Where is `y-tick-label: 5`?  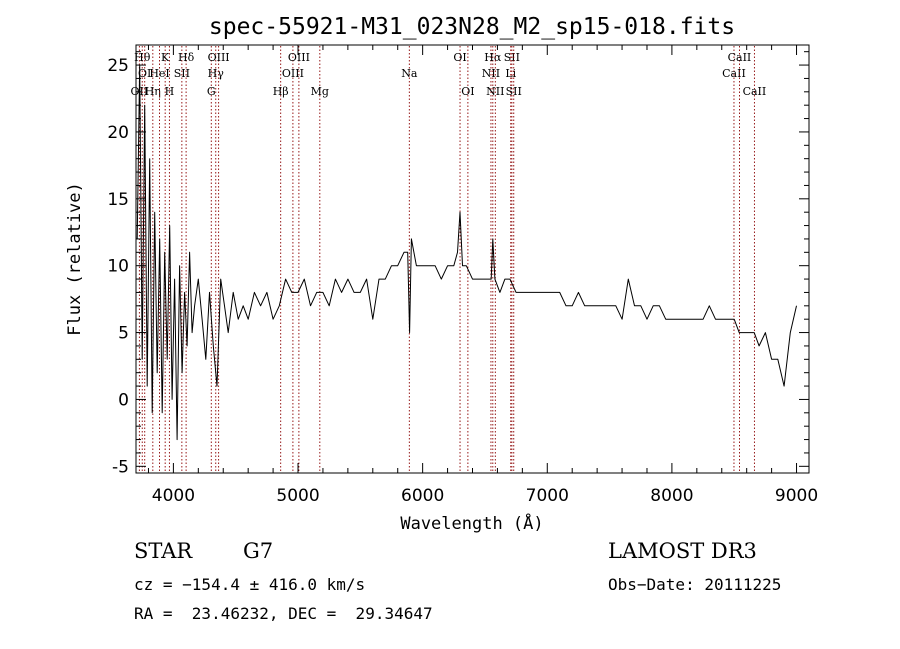
y-tick-label: 5 is located at coordinates (123, 334).